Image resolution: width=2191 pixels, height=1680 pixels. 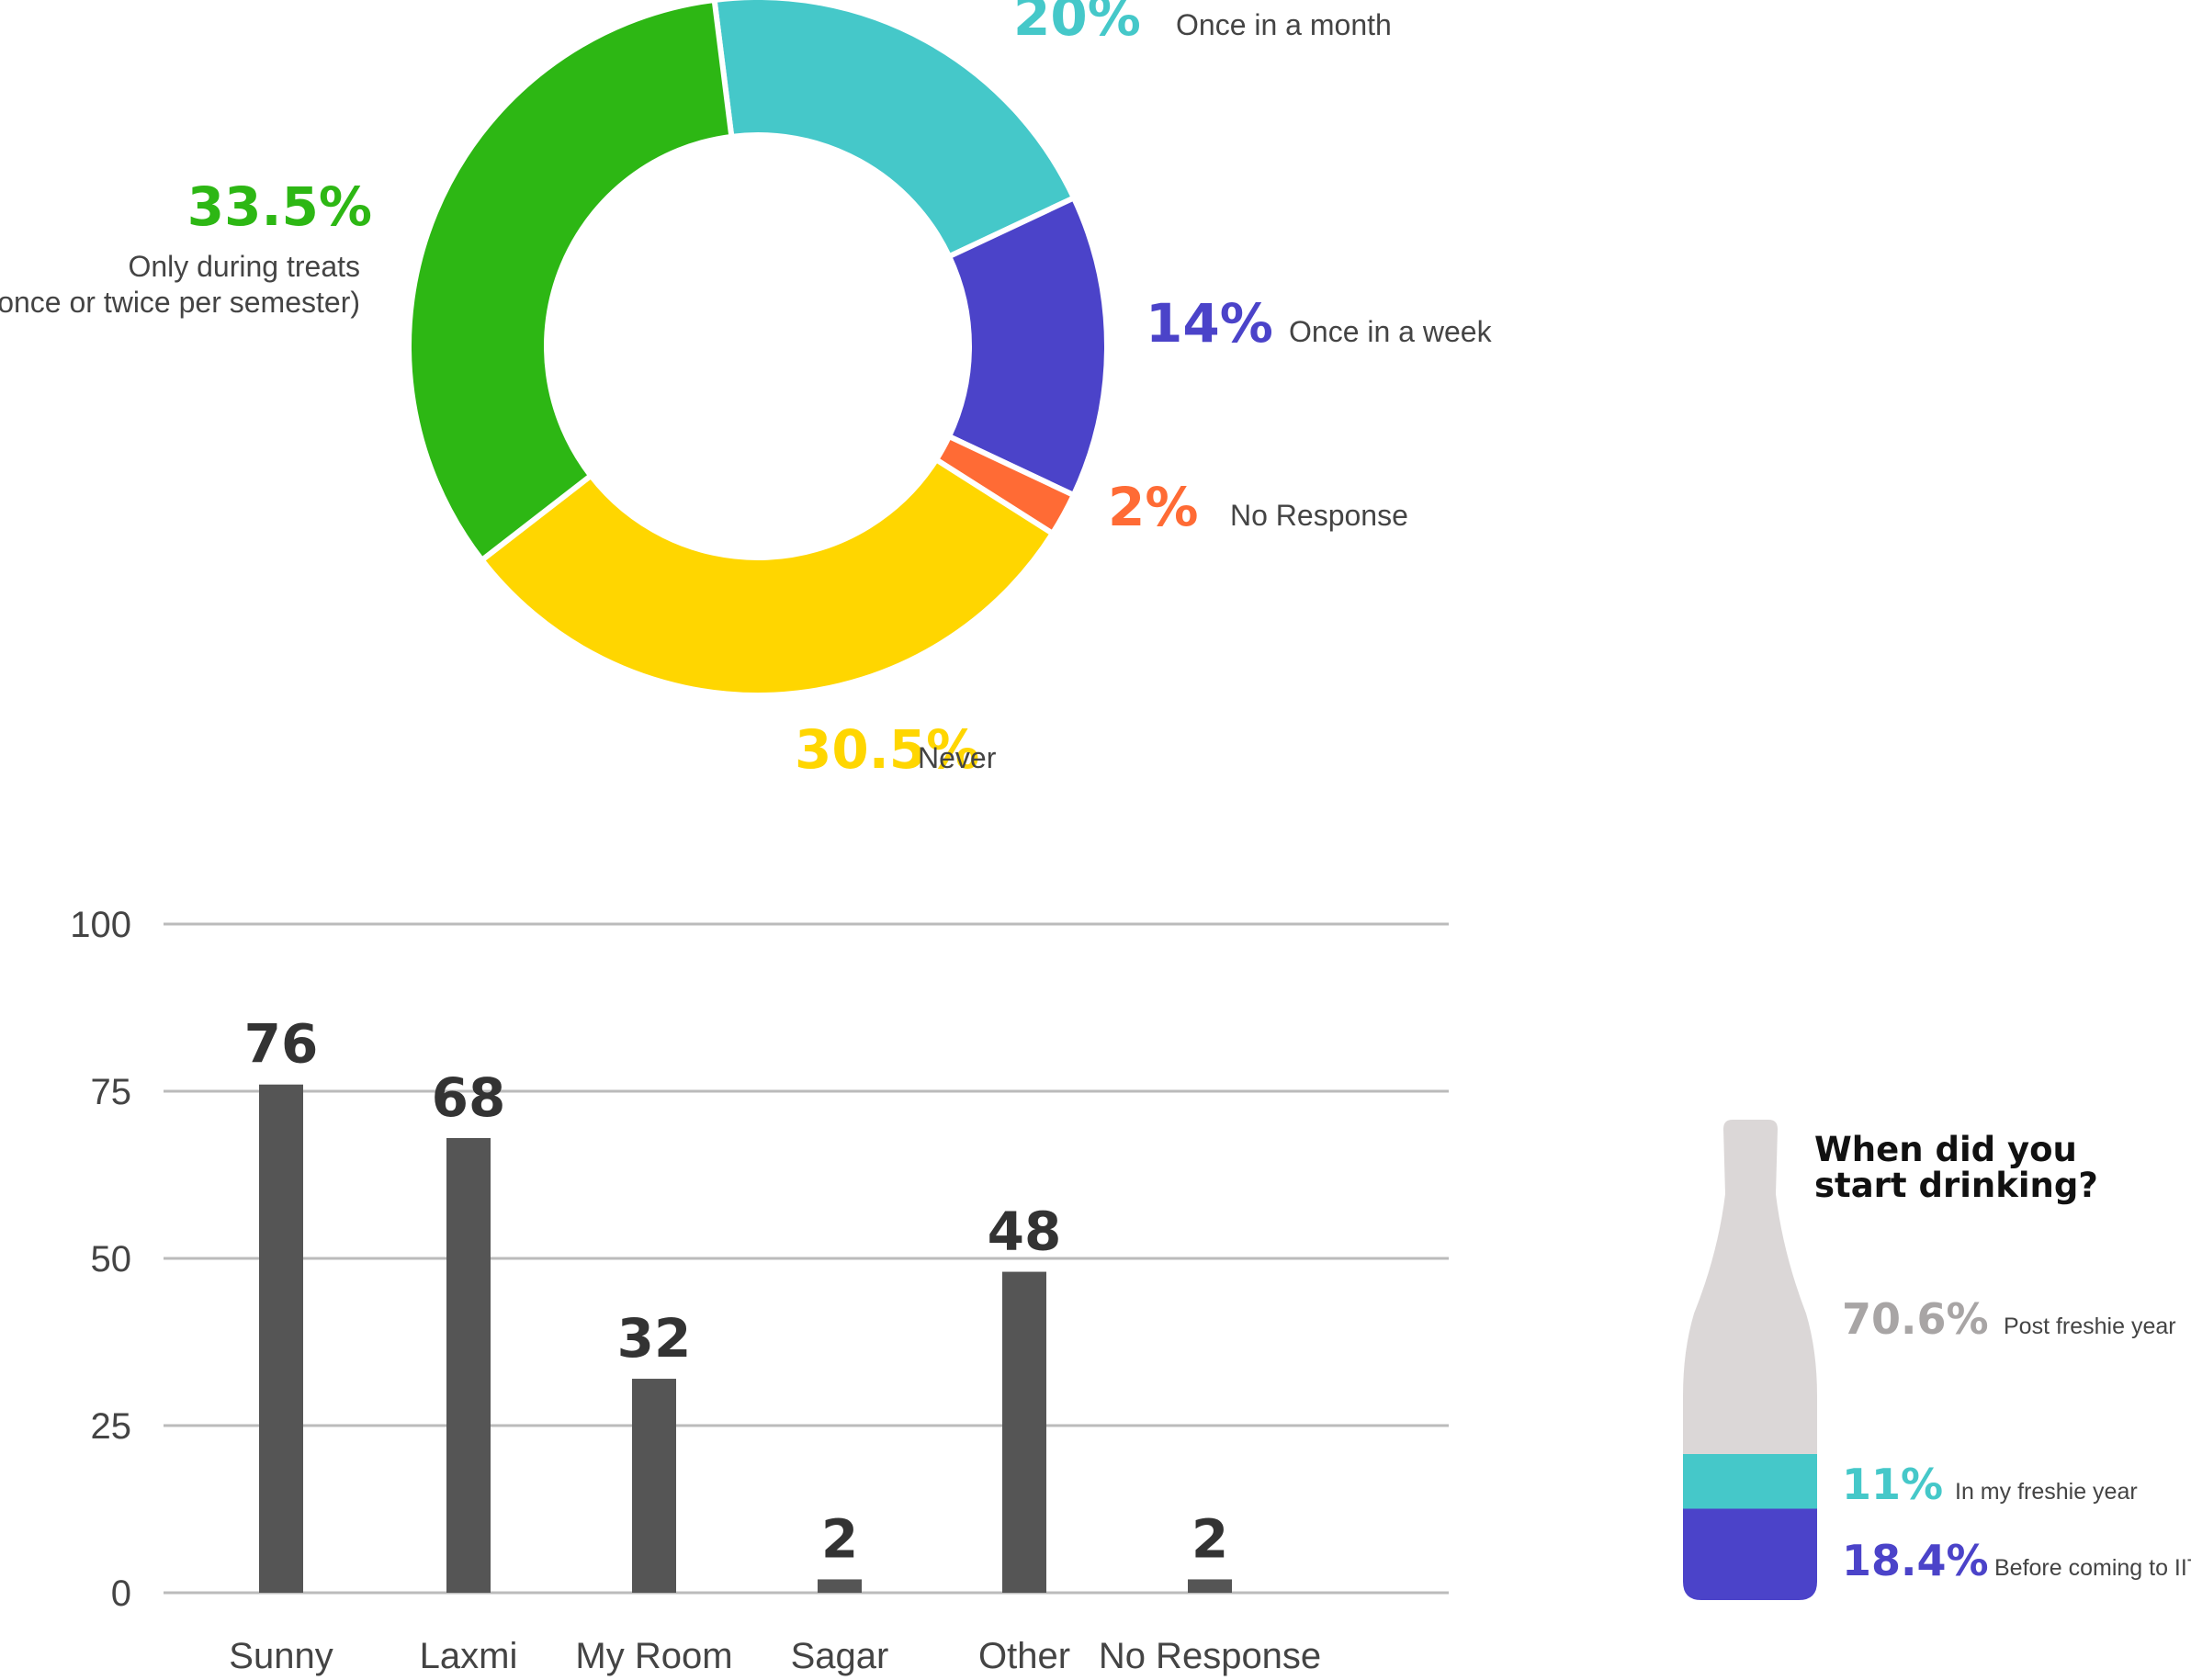 I want to click on bar-value-label: 76, so click(x=281, y=1044).